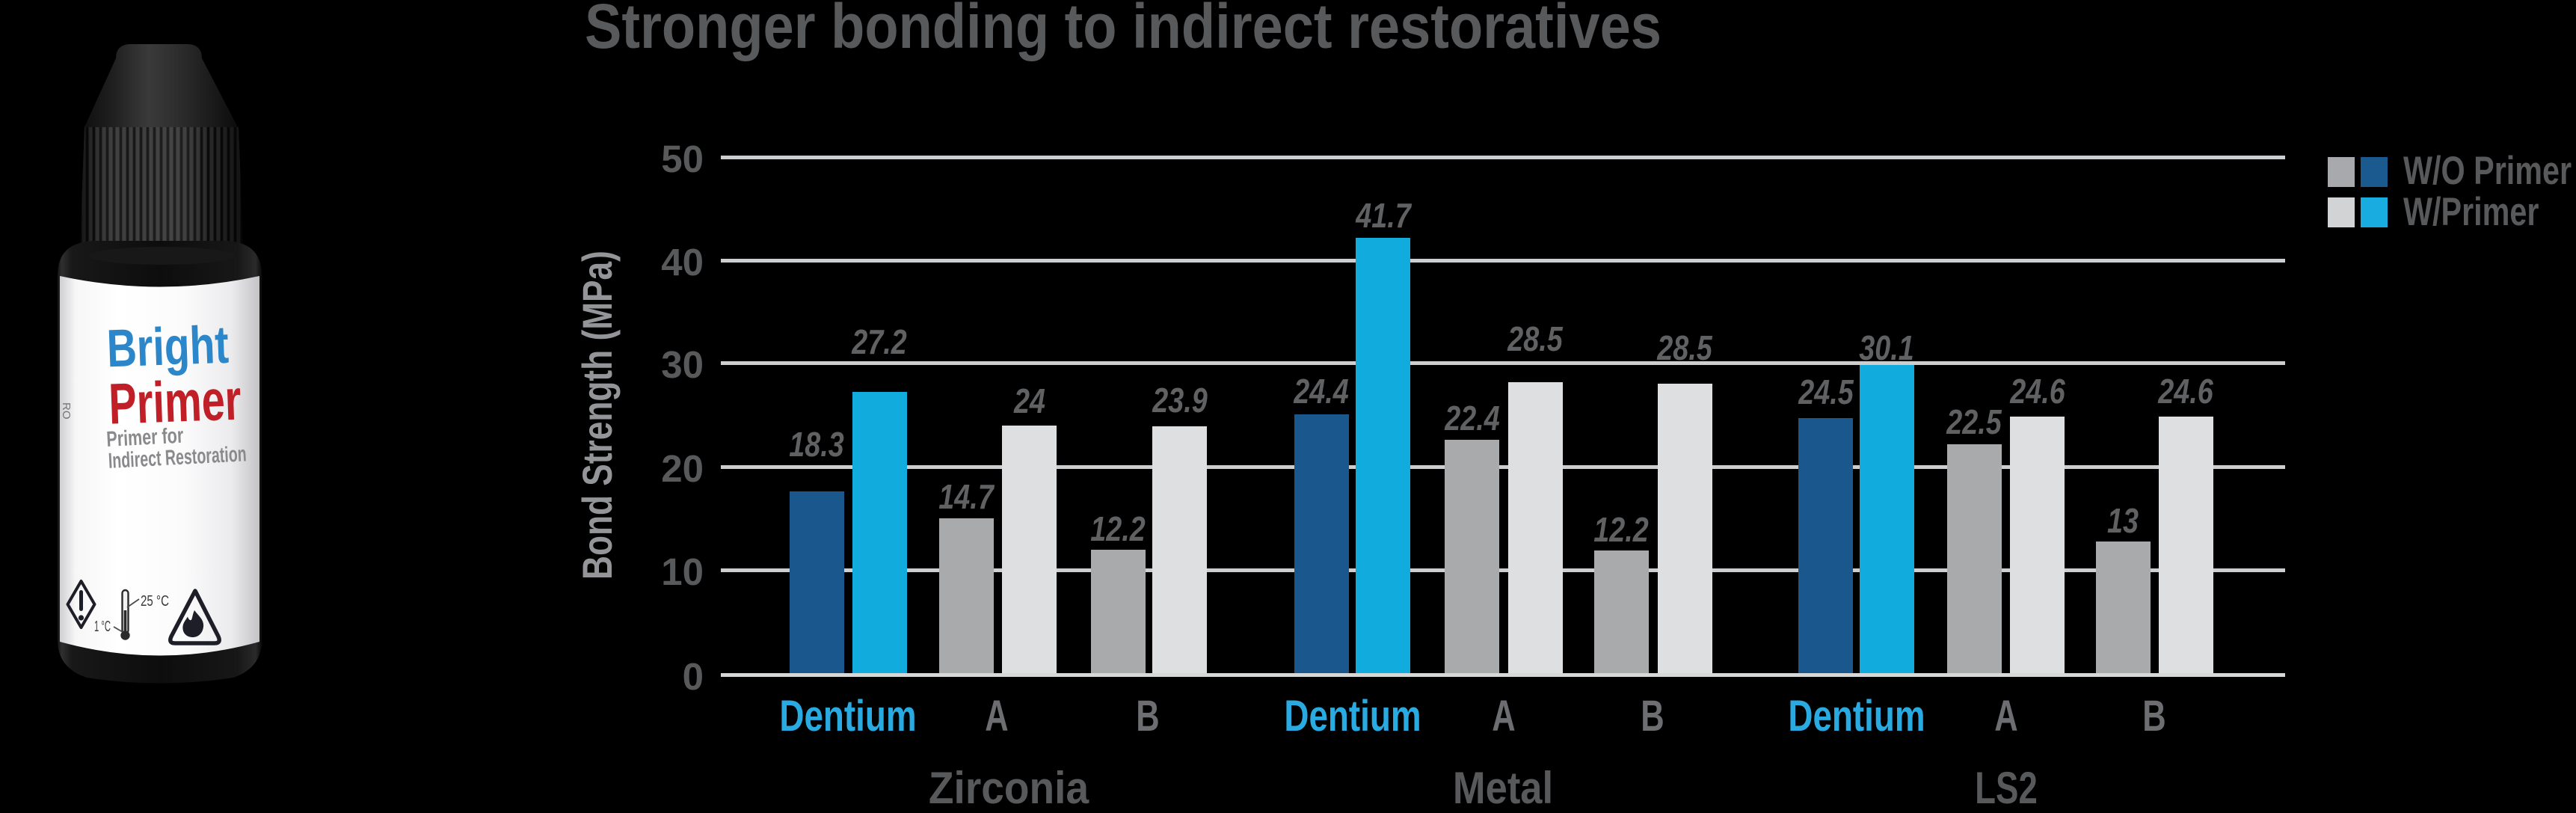  I want to click on svg-text: RO, so click(66, 411).